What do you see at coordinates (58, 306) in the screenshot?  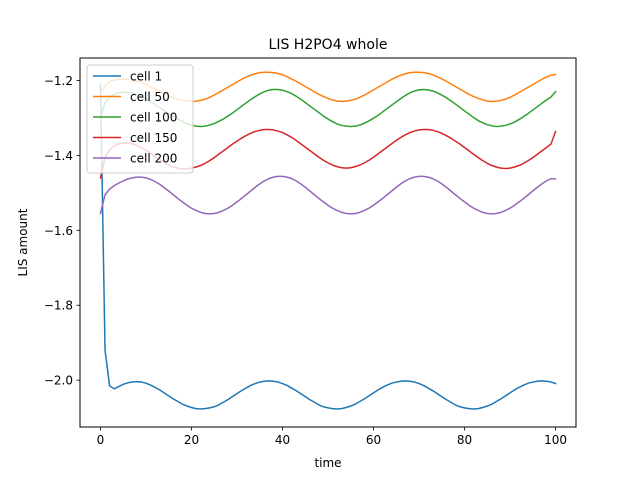 I see `y-tick-label: −1.8` at bounding box center [58, 306].